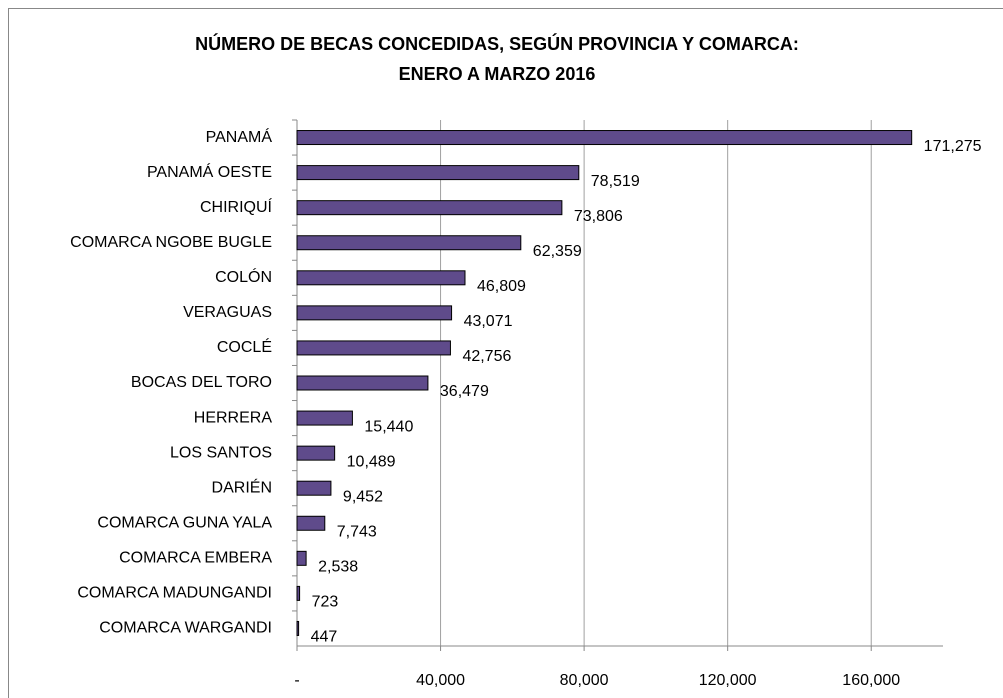 The height and width of the screenshot is (698, 1003). I want to click on y-tick-label: HERRERA, so click(233, 417).